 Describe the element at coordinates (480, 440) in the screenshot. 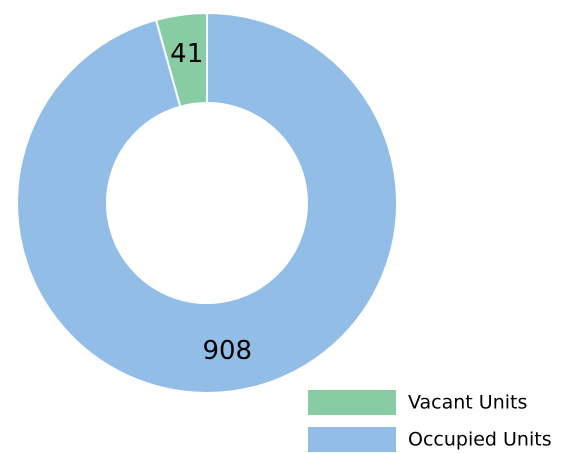

I see `legend-label: Occupied Units` at that location.